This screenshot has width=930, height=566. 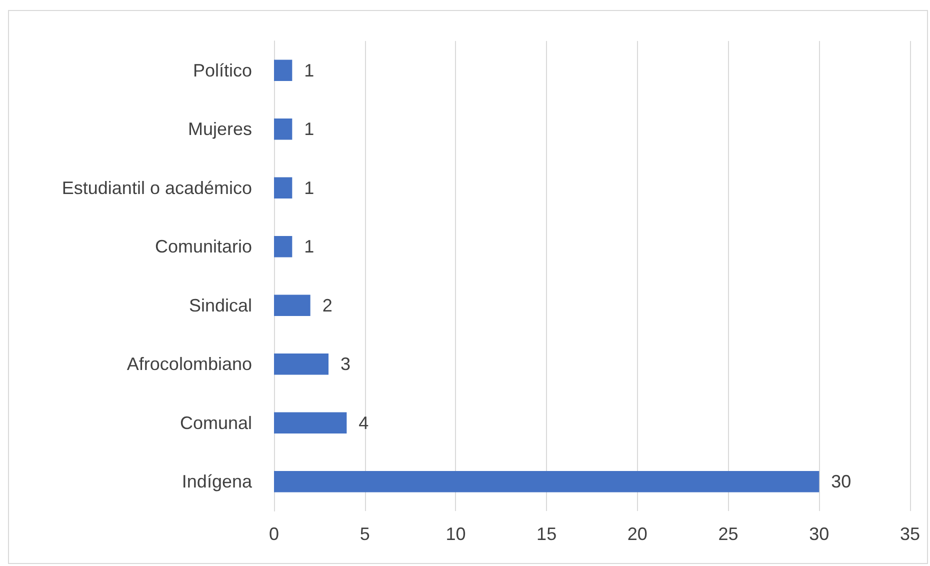 What do you see at coordinates (345, 364) in the screenshot?
I see `data-label: 3` at bounding box center [345, 364].